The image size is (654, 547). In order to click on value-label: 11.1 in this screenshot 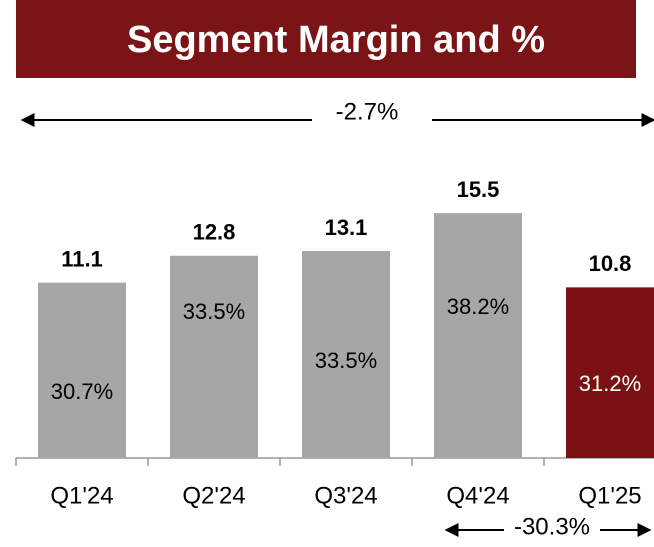, I will do `click(82, 258)`.